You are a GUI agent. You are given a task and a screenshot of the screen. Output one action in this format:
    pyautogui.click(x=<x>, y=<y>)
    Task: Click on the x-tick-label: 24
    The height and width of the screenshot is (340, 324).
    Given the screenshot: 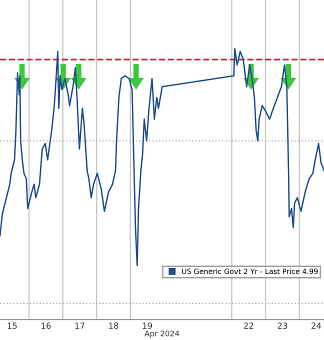 What is the action you would take?
    pyautogui.click(x=317, y=325)
    